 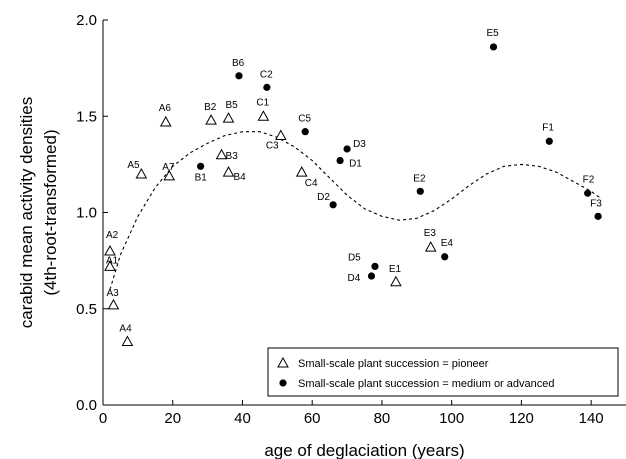 I want to click on point-label: B6, so click(x=238, y=63).